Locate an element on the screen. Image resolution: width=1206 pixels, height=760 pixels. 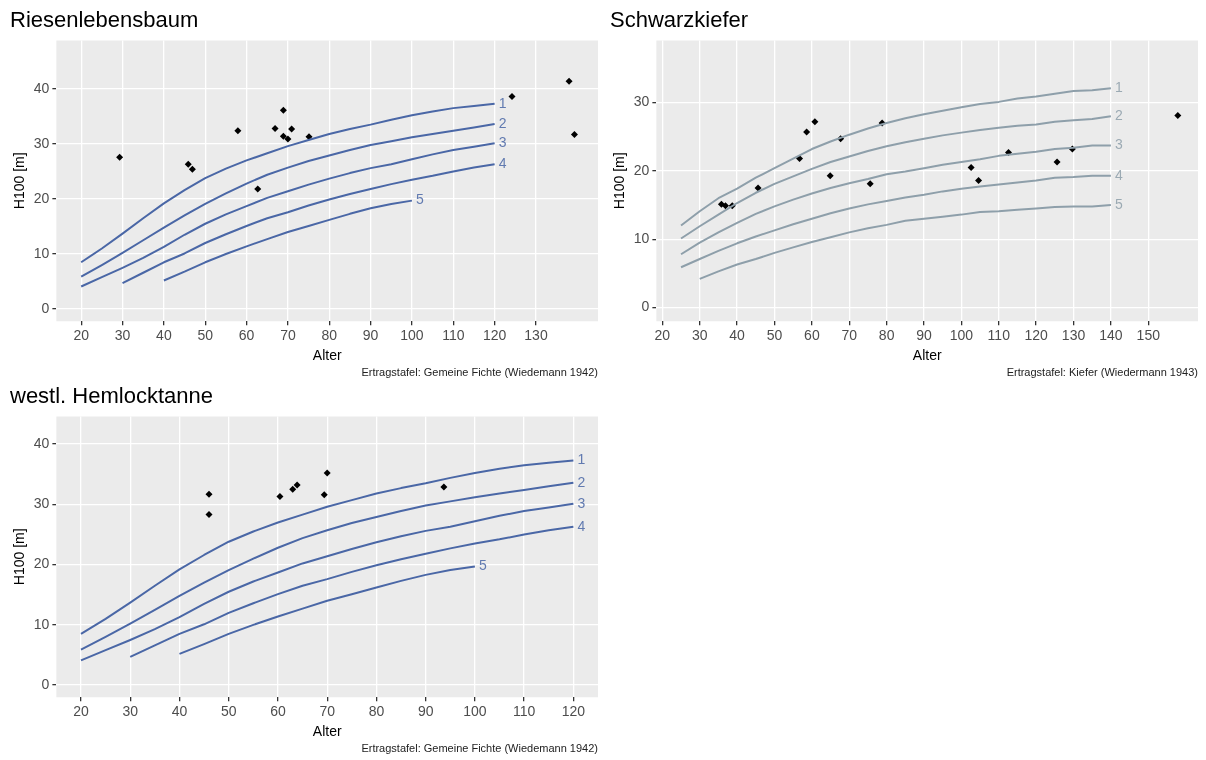
text: Ertragstafel: Gemeine Fichte (Wiedemann 1942) is located at coordinates (479, 372).